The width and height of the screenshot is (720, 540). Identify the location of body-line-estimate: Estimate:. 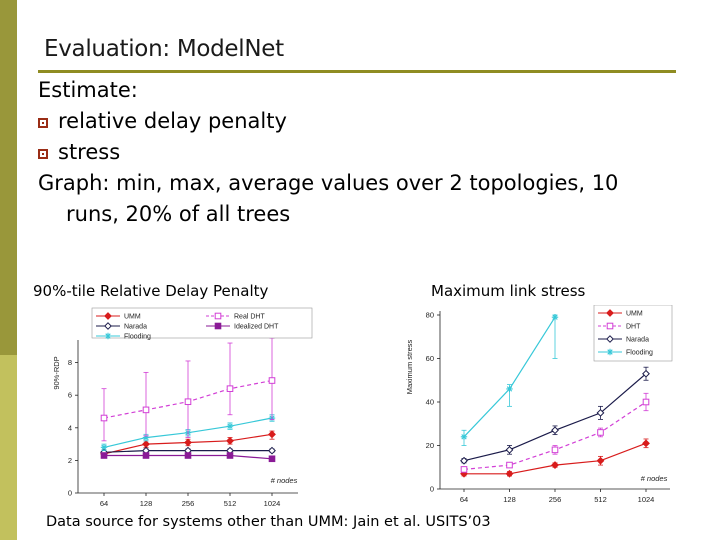
(88, 90).